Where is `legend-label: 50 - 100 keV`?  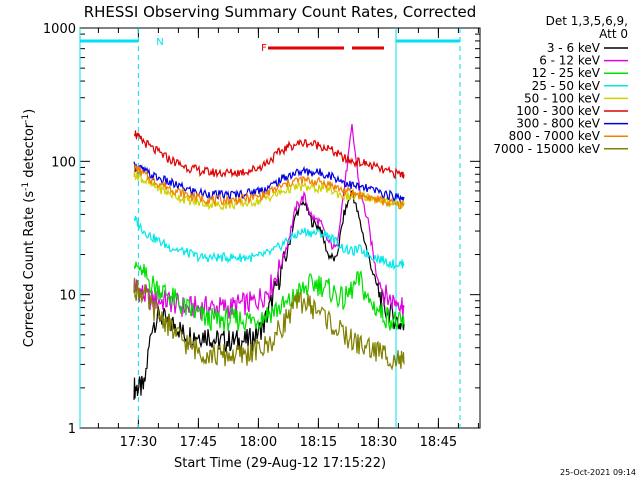
legend-label: 50 - 100 keV is located at coordinates (562, 98).